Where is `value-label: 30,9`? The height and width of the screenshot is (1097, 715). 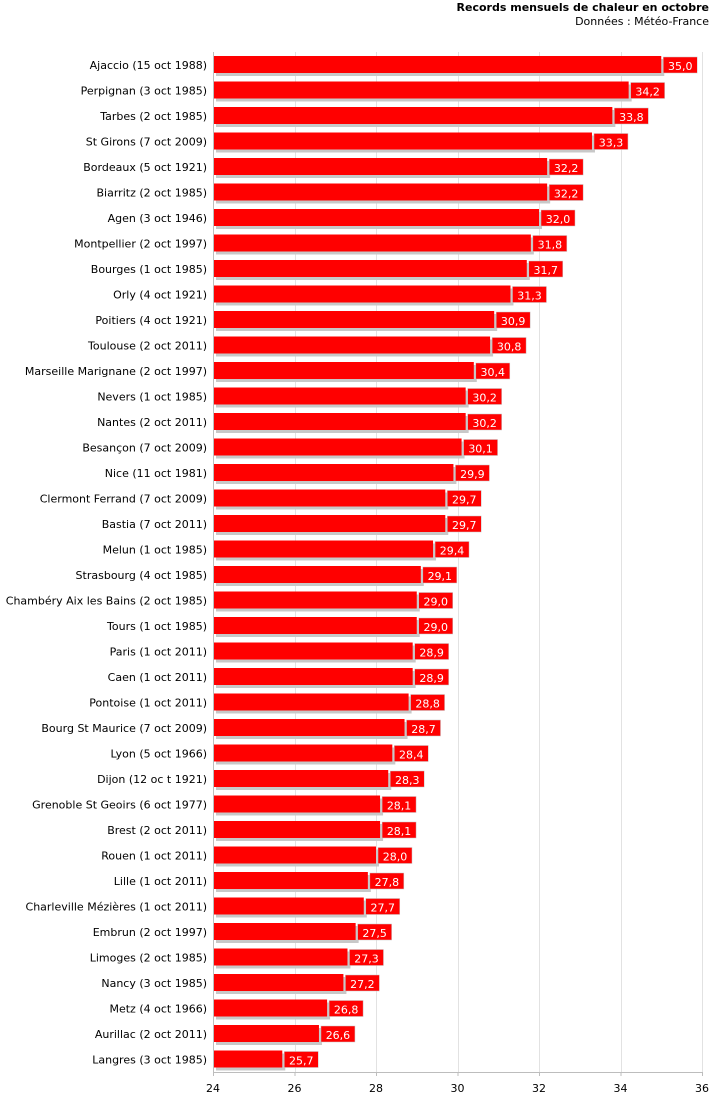
value-label: 30,9 is located at coordinates (513, 321).